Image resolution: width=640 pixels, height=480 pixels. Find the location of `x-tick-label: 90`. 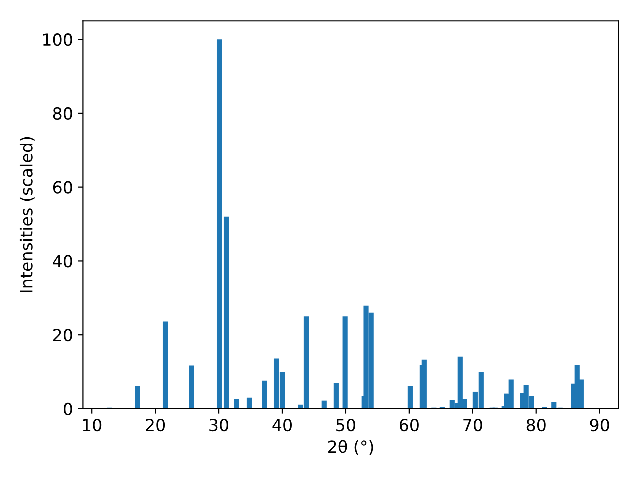

x-tick-label: 90 is located at coordinates (600, 425).